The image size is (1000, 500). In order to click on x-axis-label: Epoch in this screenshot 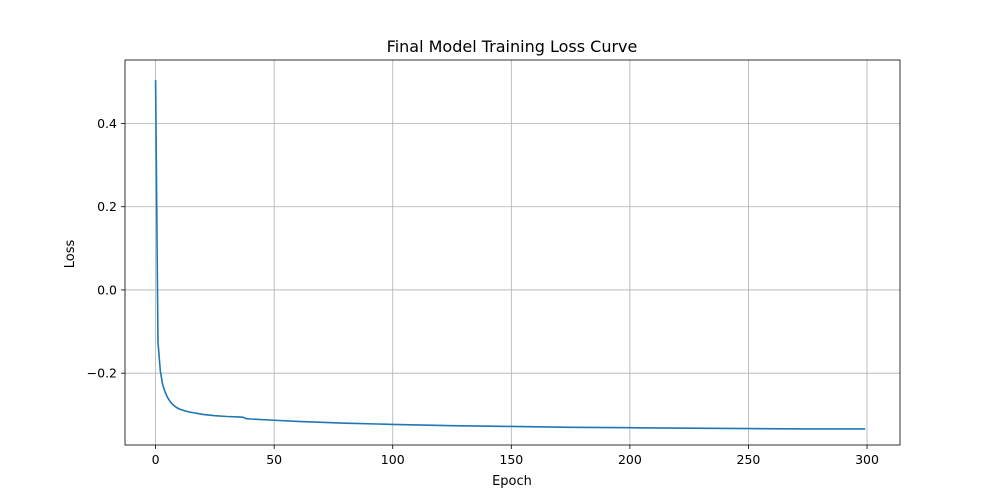, I will do `click(512, 481)`.